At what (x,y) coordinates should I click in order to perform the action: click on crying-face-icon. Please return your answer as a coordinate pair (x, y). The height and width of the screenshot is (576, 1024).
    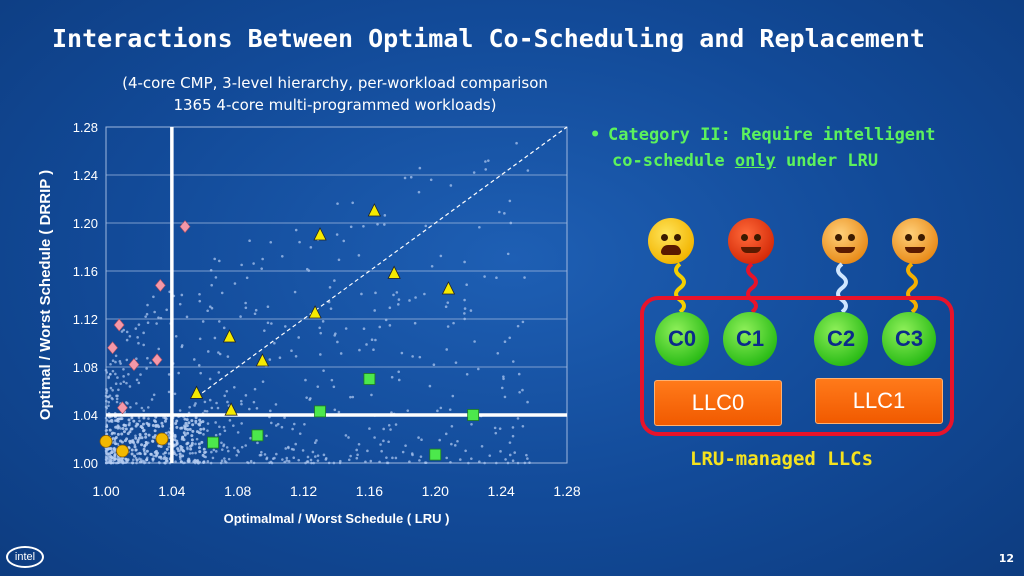
    Looking at the image, I should click on (671, 241).